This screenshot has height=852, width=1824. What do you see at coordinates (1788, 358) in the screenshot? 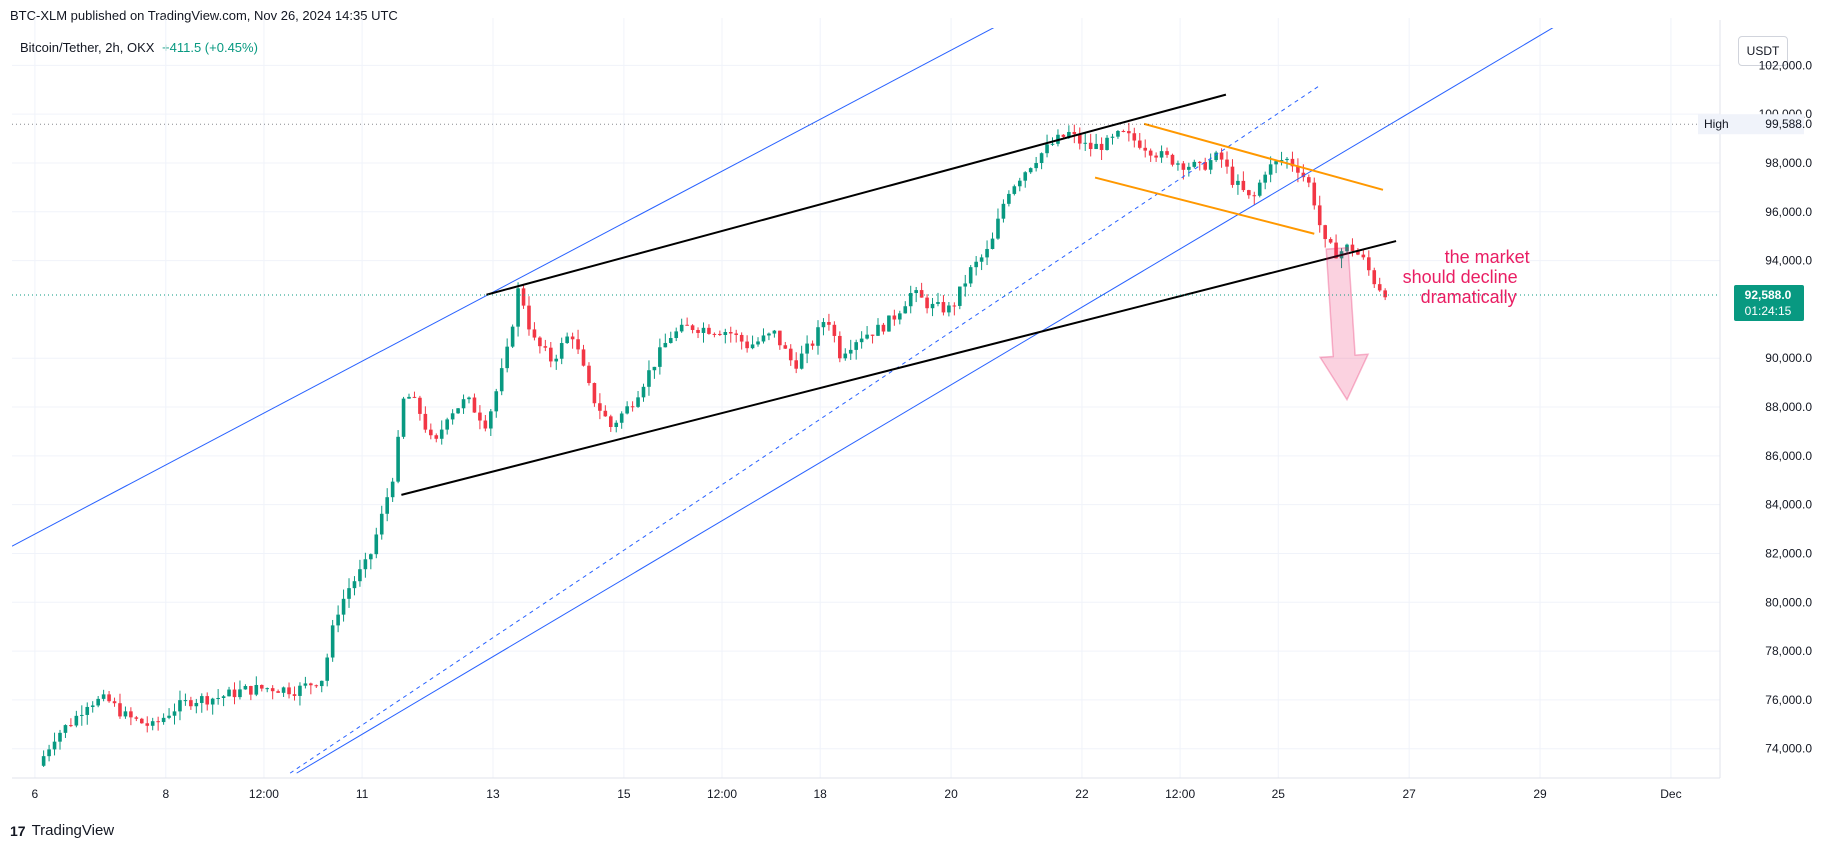
I see `y-tick-label: 90,000.0` at bounding box center [1788, 358].